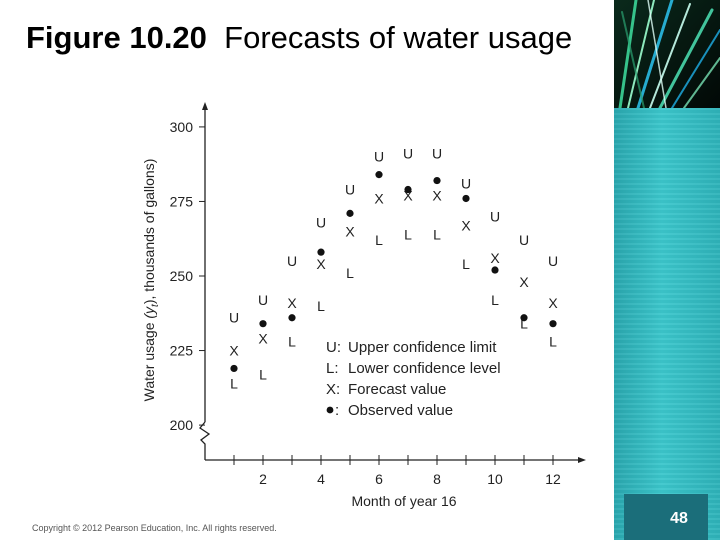 The image size is (720, 540). I want to click on glowing-lines-graphic, so click(667, 54).